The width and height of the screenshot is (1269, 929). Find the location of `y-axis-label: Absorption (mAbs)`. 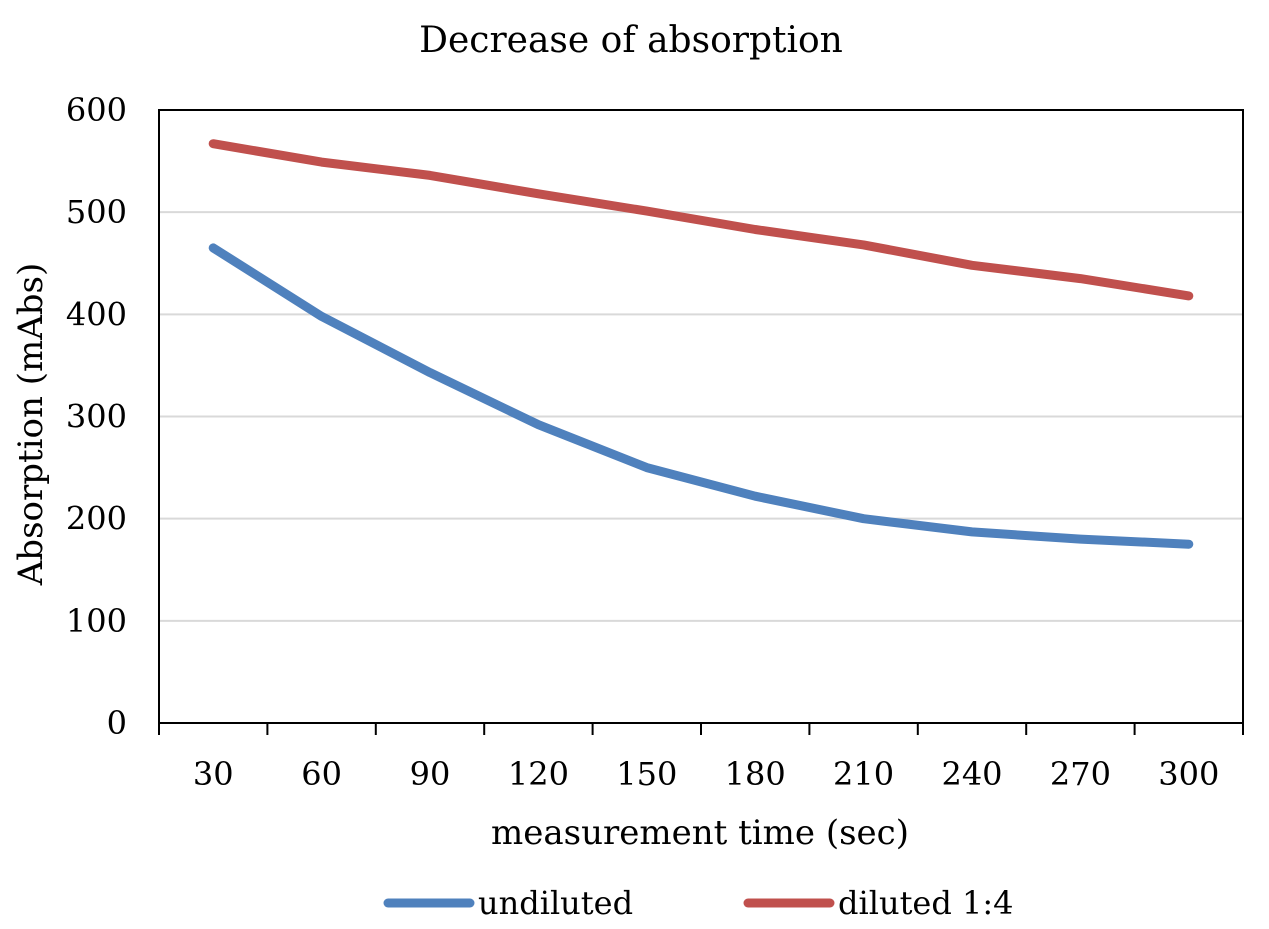

y-axis-label: Absorption (mAbs) is located at coordinates (31, 425).